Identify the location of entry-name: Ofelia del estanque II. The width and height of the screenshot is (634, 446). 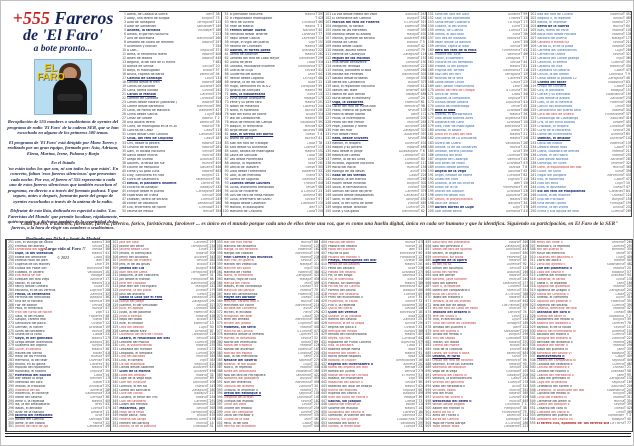
(242, 394).